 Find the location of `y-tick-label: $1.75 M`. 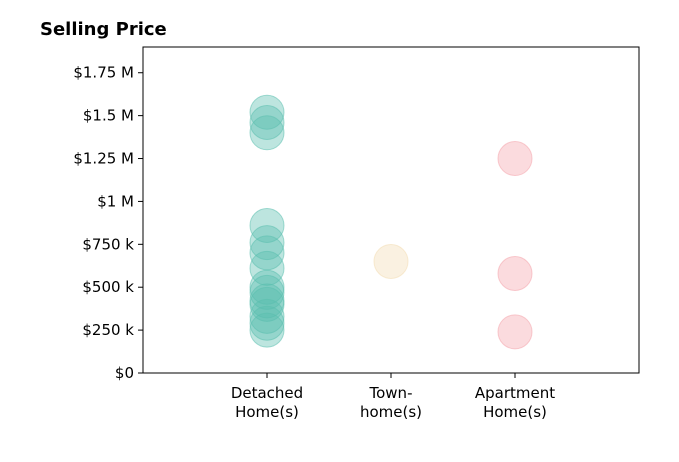

y-tick-label: $1.75 M is located at coordinates (103, 73).